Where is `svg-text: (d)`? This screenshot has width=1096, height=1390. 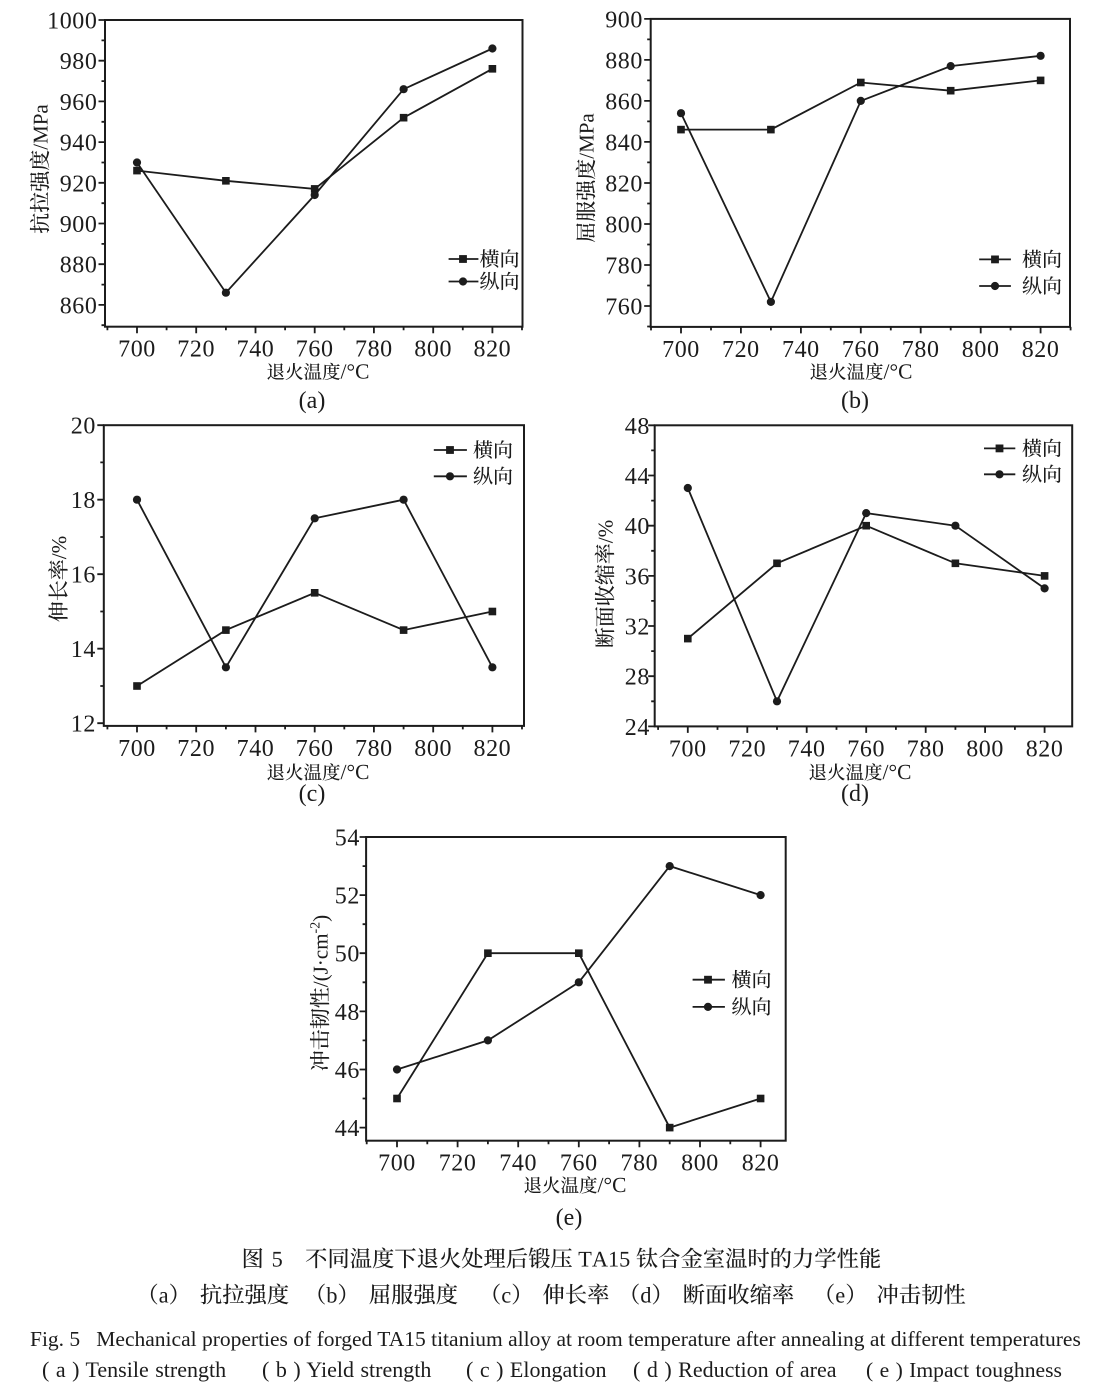 svg-text: (d) is located at coordinates (855, 794).